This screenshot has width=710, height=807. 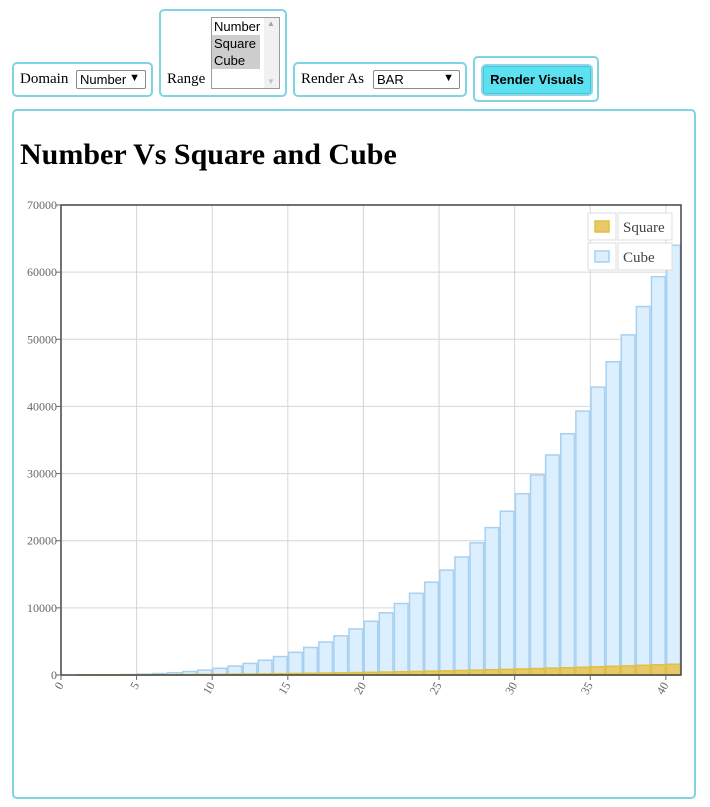 I want to click on x-tick-label: 40, so click(x=662, y=688).